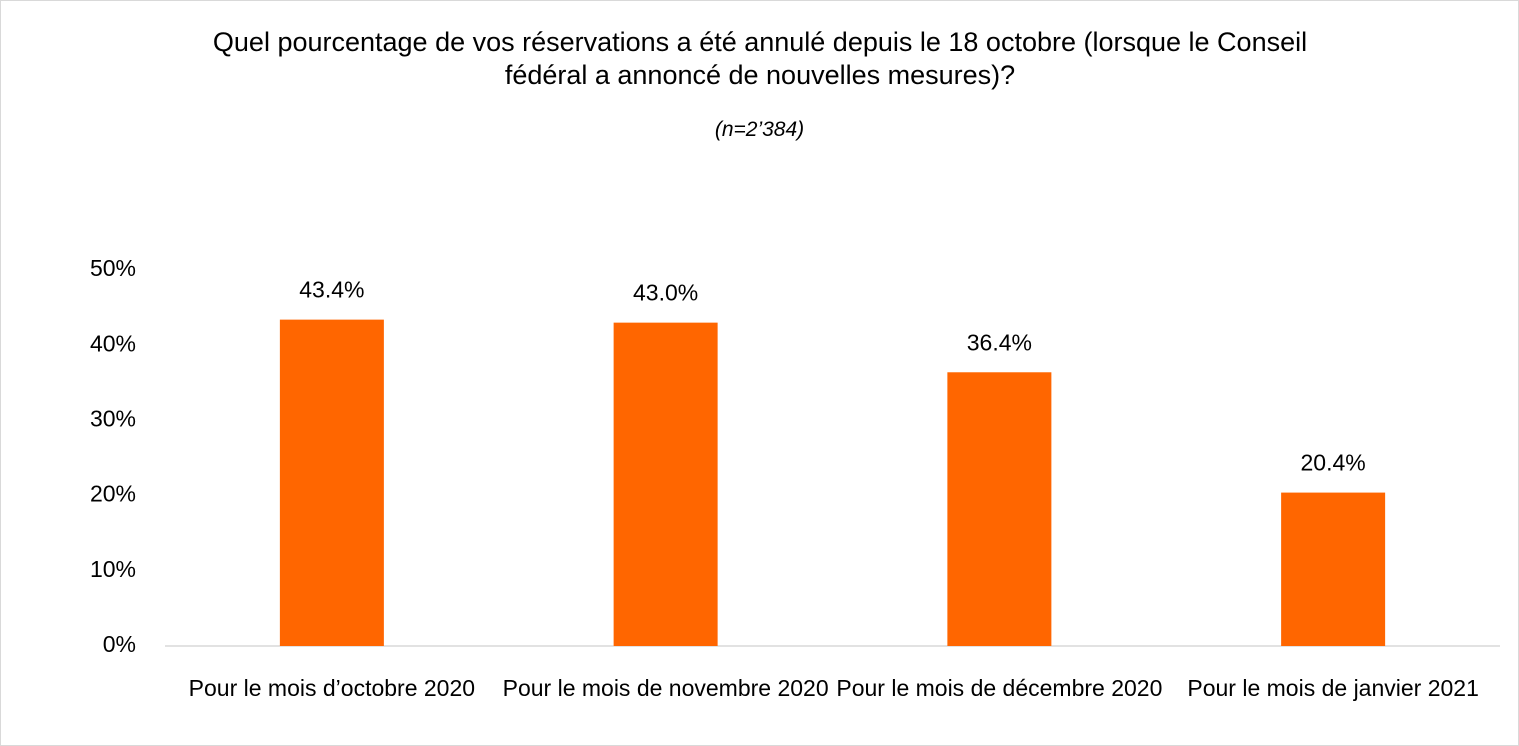  I want to click on y-tick-label: 30%, so click(113, 418).